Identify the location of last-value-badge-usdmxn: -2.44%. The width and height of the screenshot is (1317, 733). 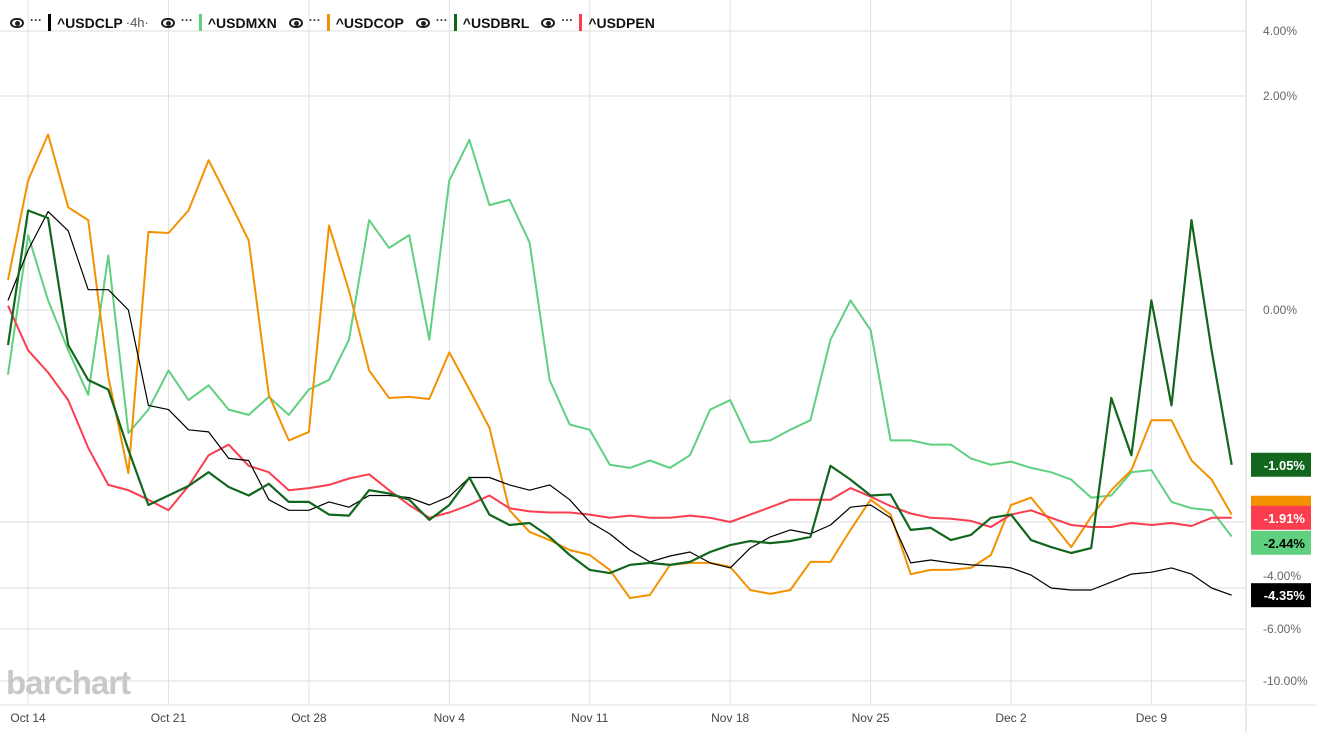
(1281, 542).